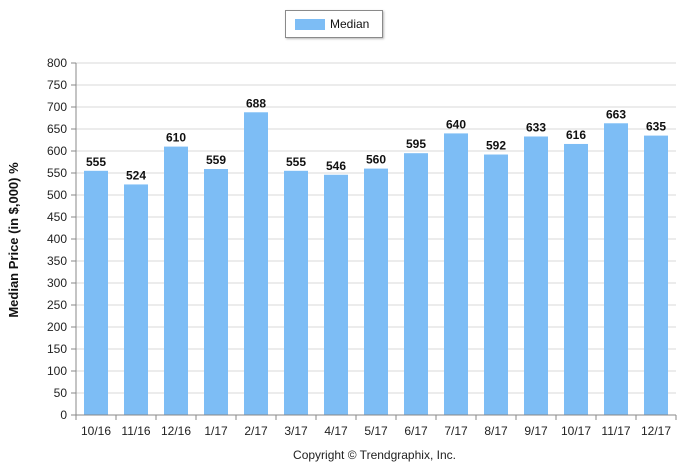 Image resolution: width=689 pixels, height=467 pixels. Describe the element at coordinates (57, 107) in the screenshot. I see `y-tick-label: 700` at that location.